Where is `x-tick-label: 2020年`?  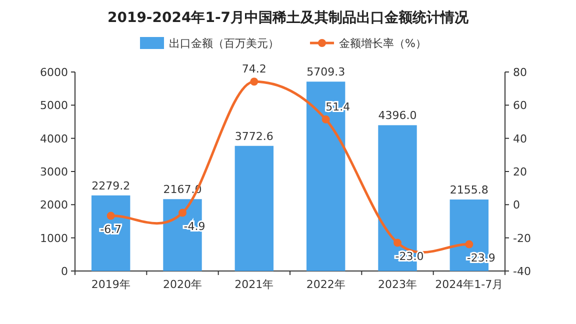 x-tick-label: 2020年 is located at coordinates (182, 284).